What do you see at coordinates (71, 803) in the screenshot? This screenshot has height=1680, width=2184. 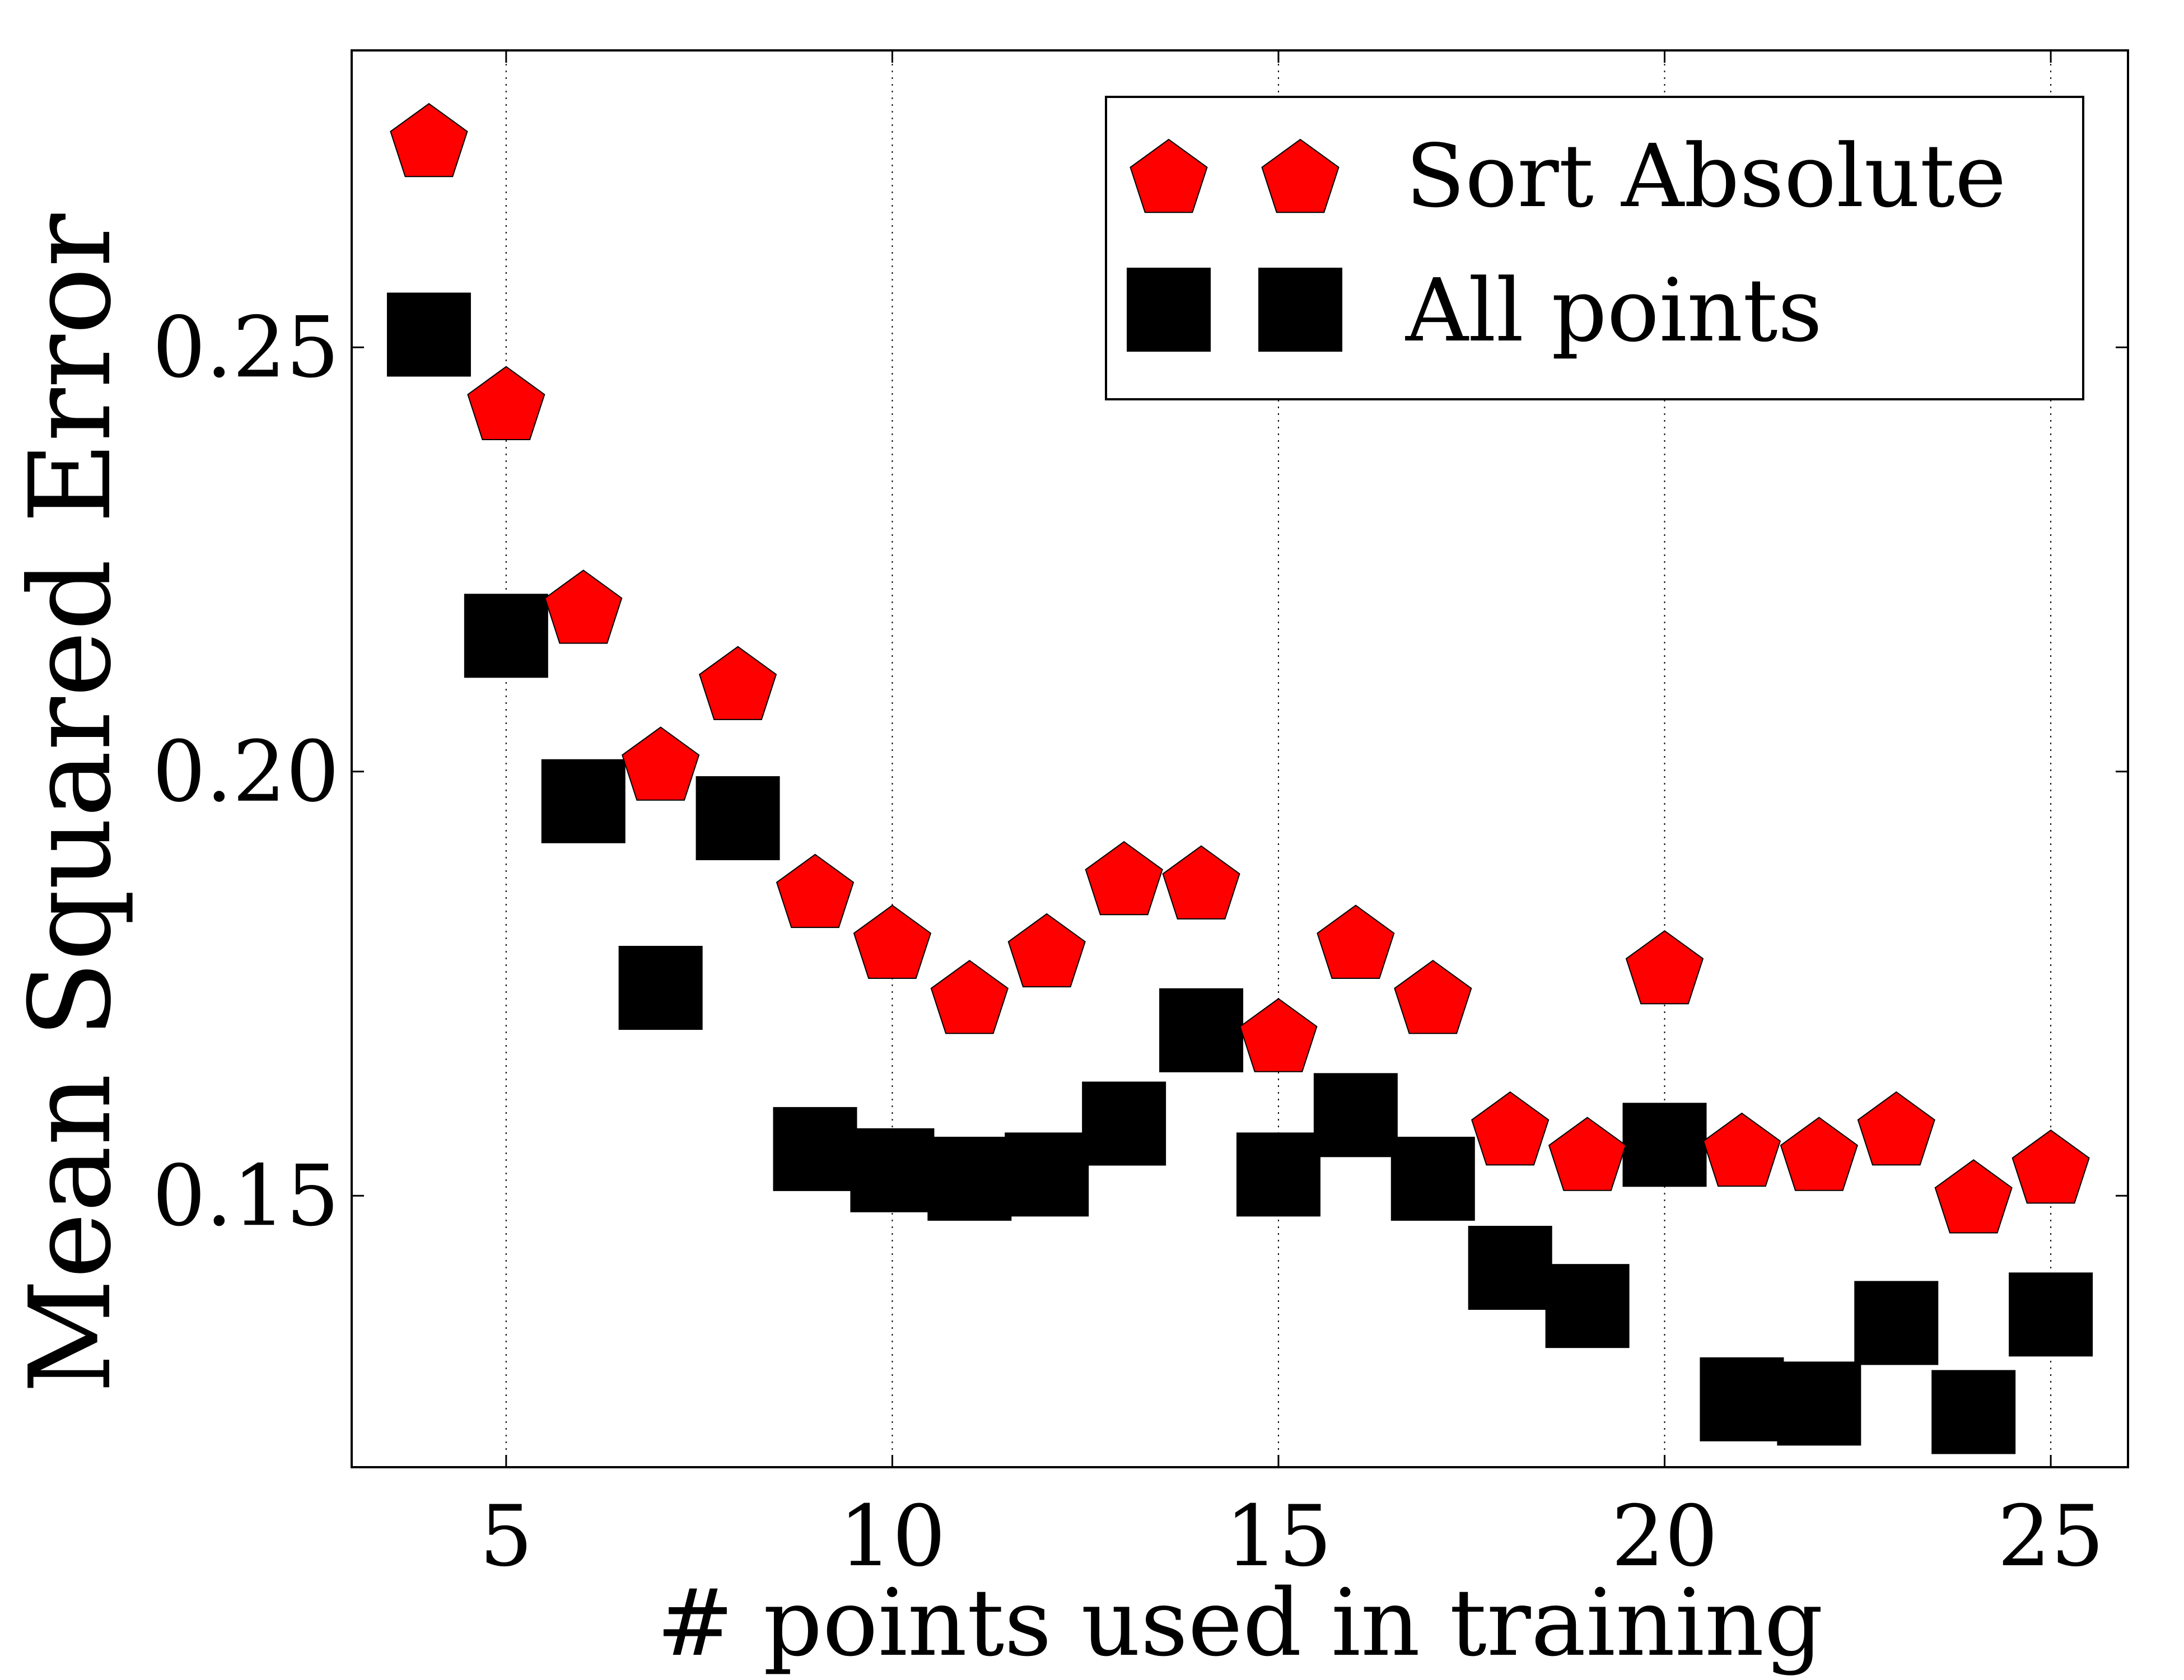 I see `y-axis-label: Mean Squared Error` at bounding box center [71, 803].